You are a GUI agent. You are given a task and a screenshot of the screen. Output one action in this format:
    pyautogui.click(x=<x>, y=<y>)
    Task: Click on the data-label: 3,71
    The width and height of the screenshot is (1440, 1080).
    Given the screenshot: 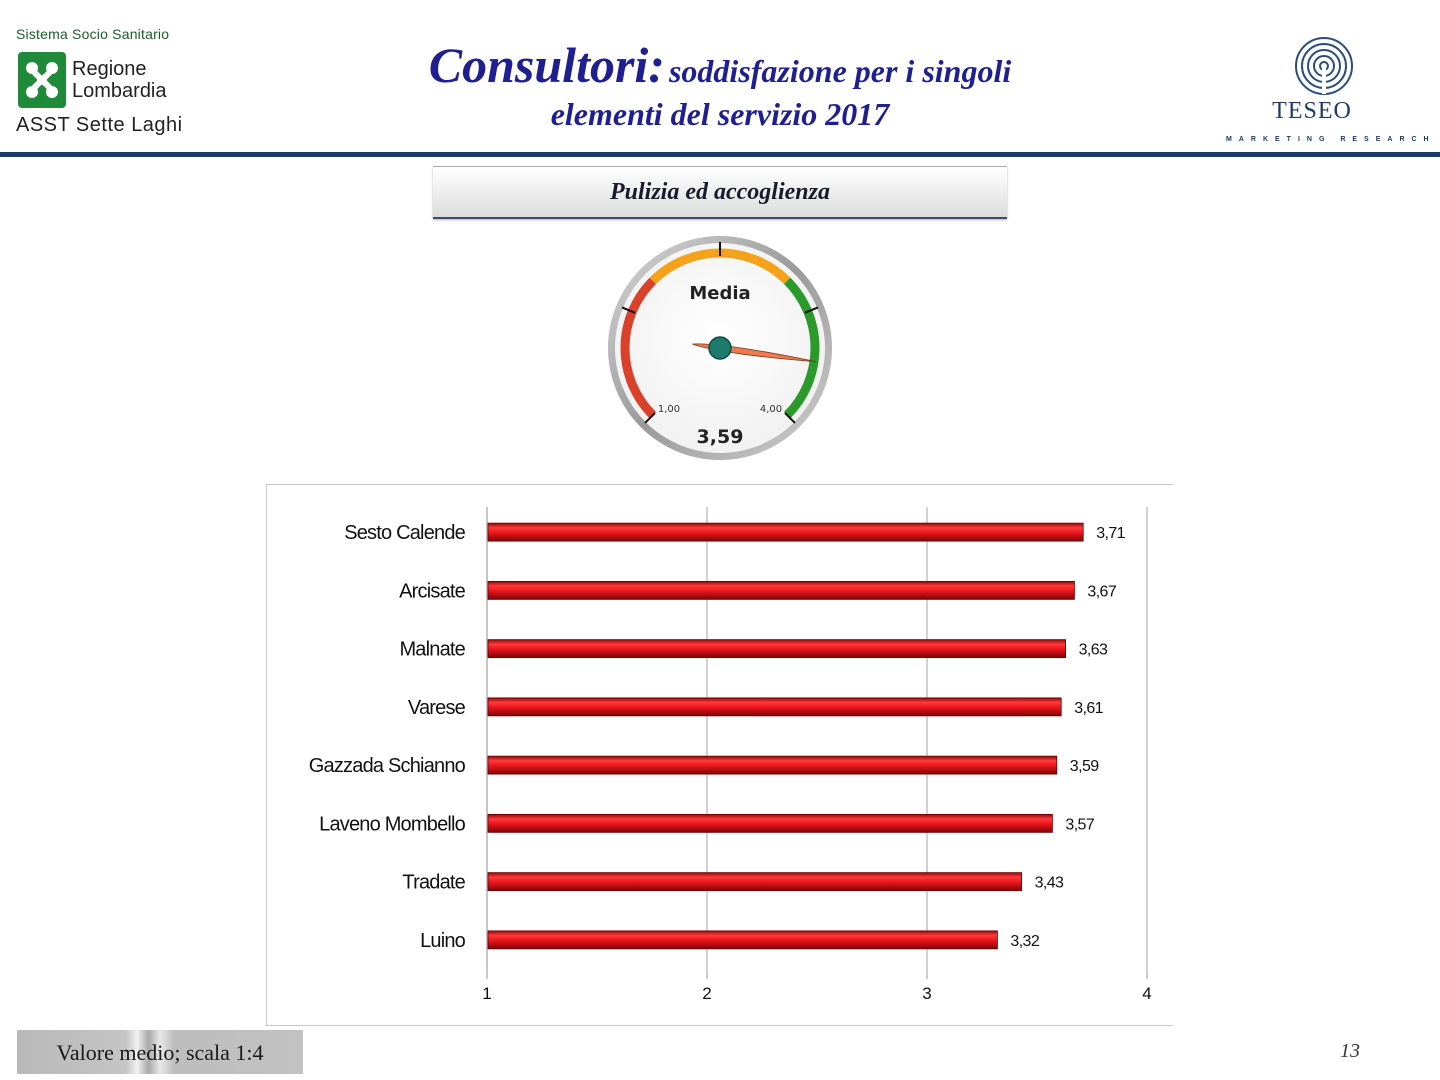 What is the action you would take?
    pyautogui.click(x=1110, y=533)
    